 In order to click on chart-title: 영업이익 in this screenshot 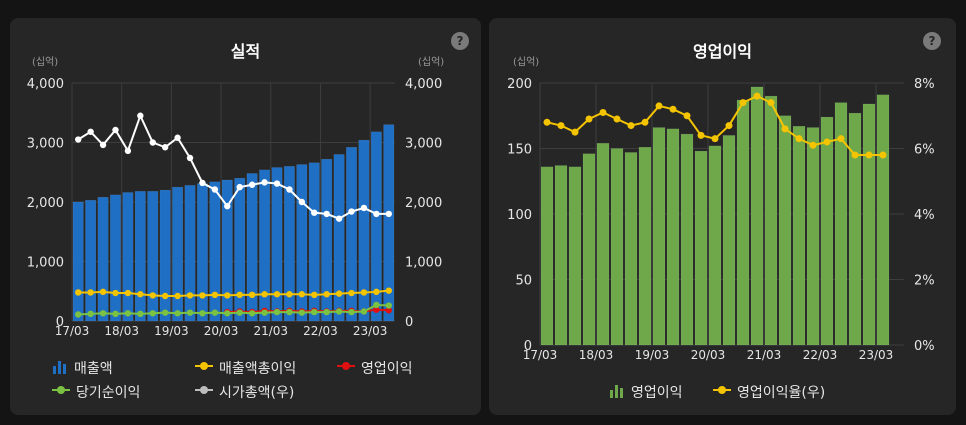, I will do `click(722, 51)`.